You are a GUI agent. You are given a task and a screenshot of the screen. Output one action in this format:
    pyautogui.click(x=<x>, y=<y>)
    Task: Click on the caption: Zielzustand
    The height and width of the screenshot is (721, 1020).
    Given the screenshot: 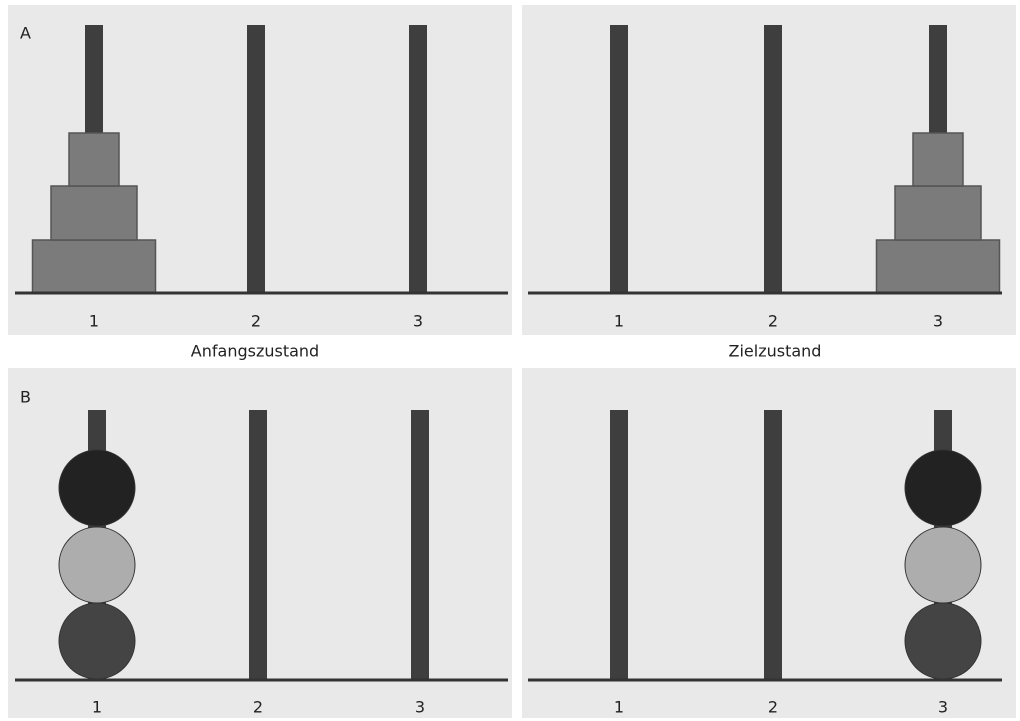 What is the action you would take?
    pyautogui.click(x=775, y=351)
    